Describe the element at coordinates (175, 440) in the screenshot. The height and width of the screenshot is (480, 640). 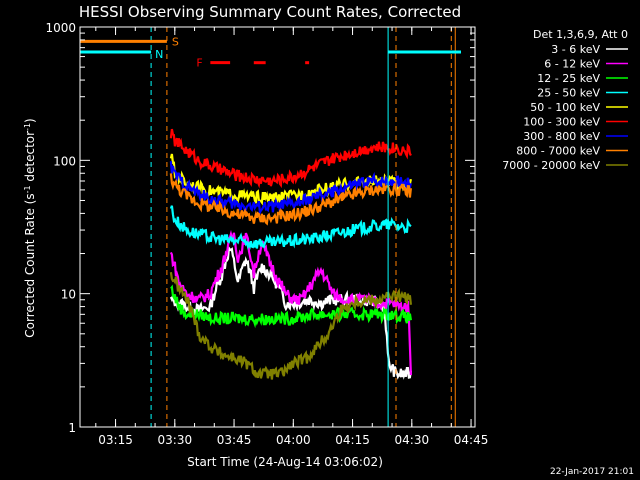
I see `x-tick-label: 03:30` at that location.